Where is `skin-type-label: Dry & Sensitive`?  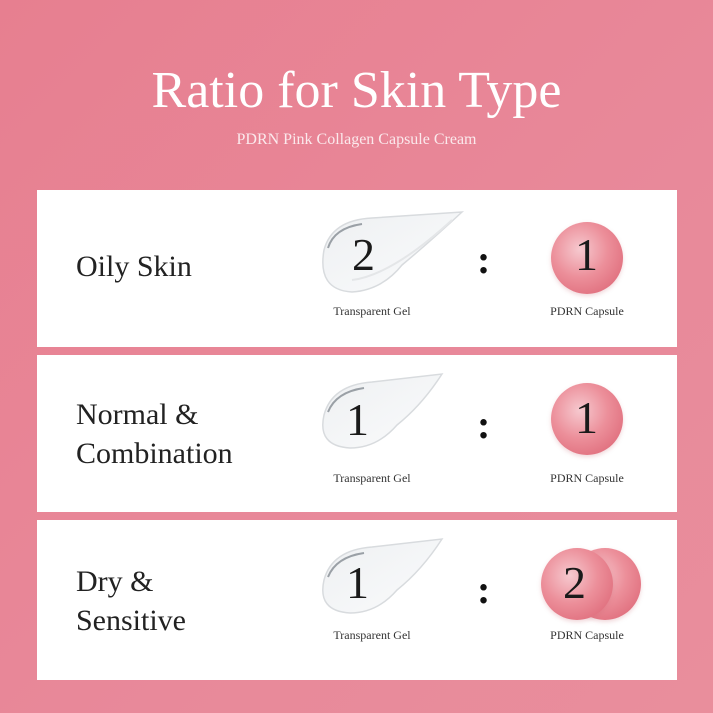 skin-type-label: Dry & Sensitive is located at coordinates (131, 601).